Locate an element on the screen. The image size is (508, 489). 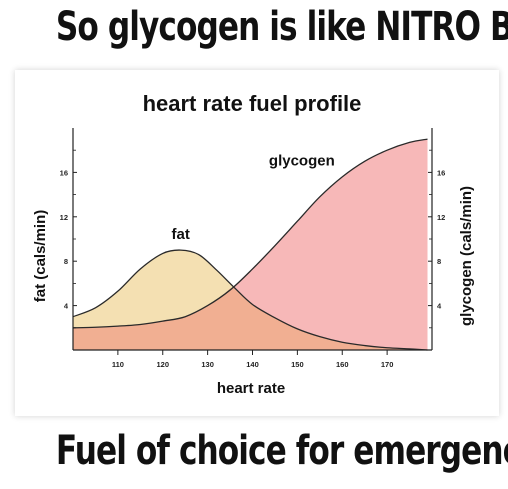
chart-title: heart rate fuel profile is located at coordinates (252, 103).